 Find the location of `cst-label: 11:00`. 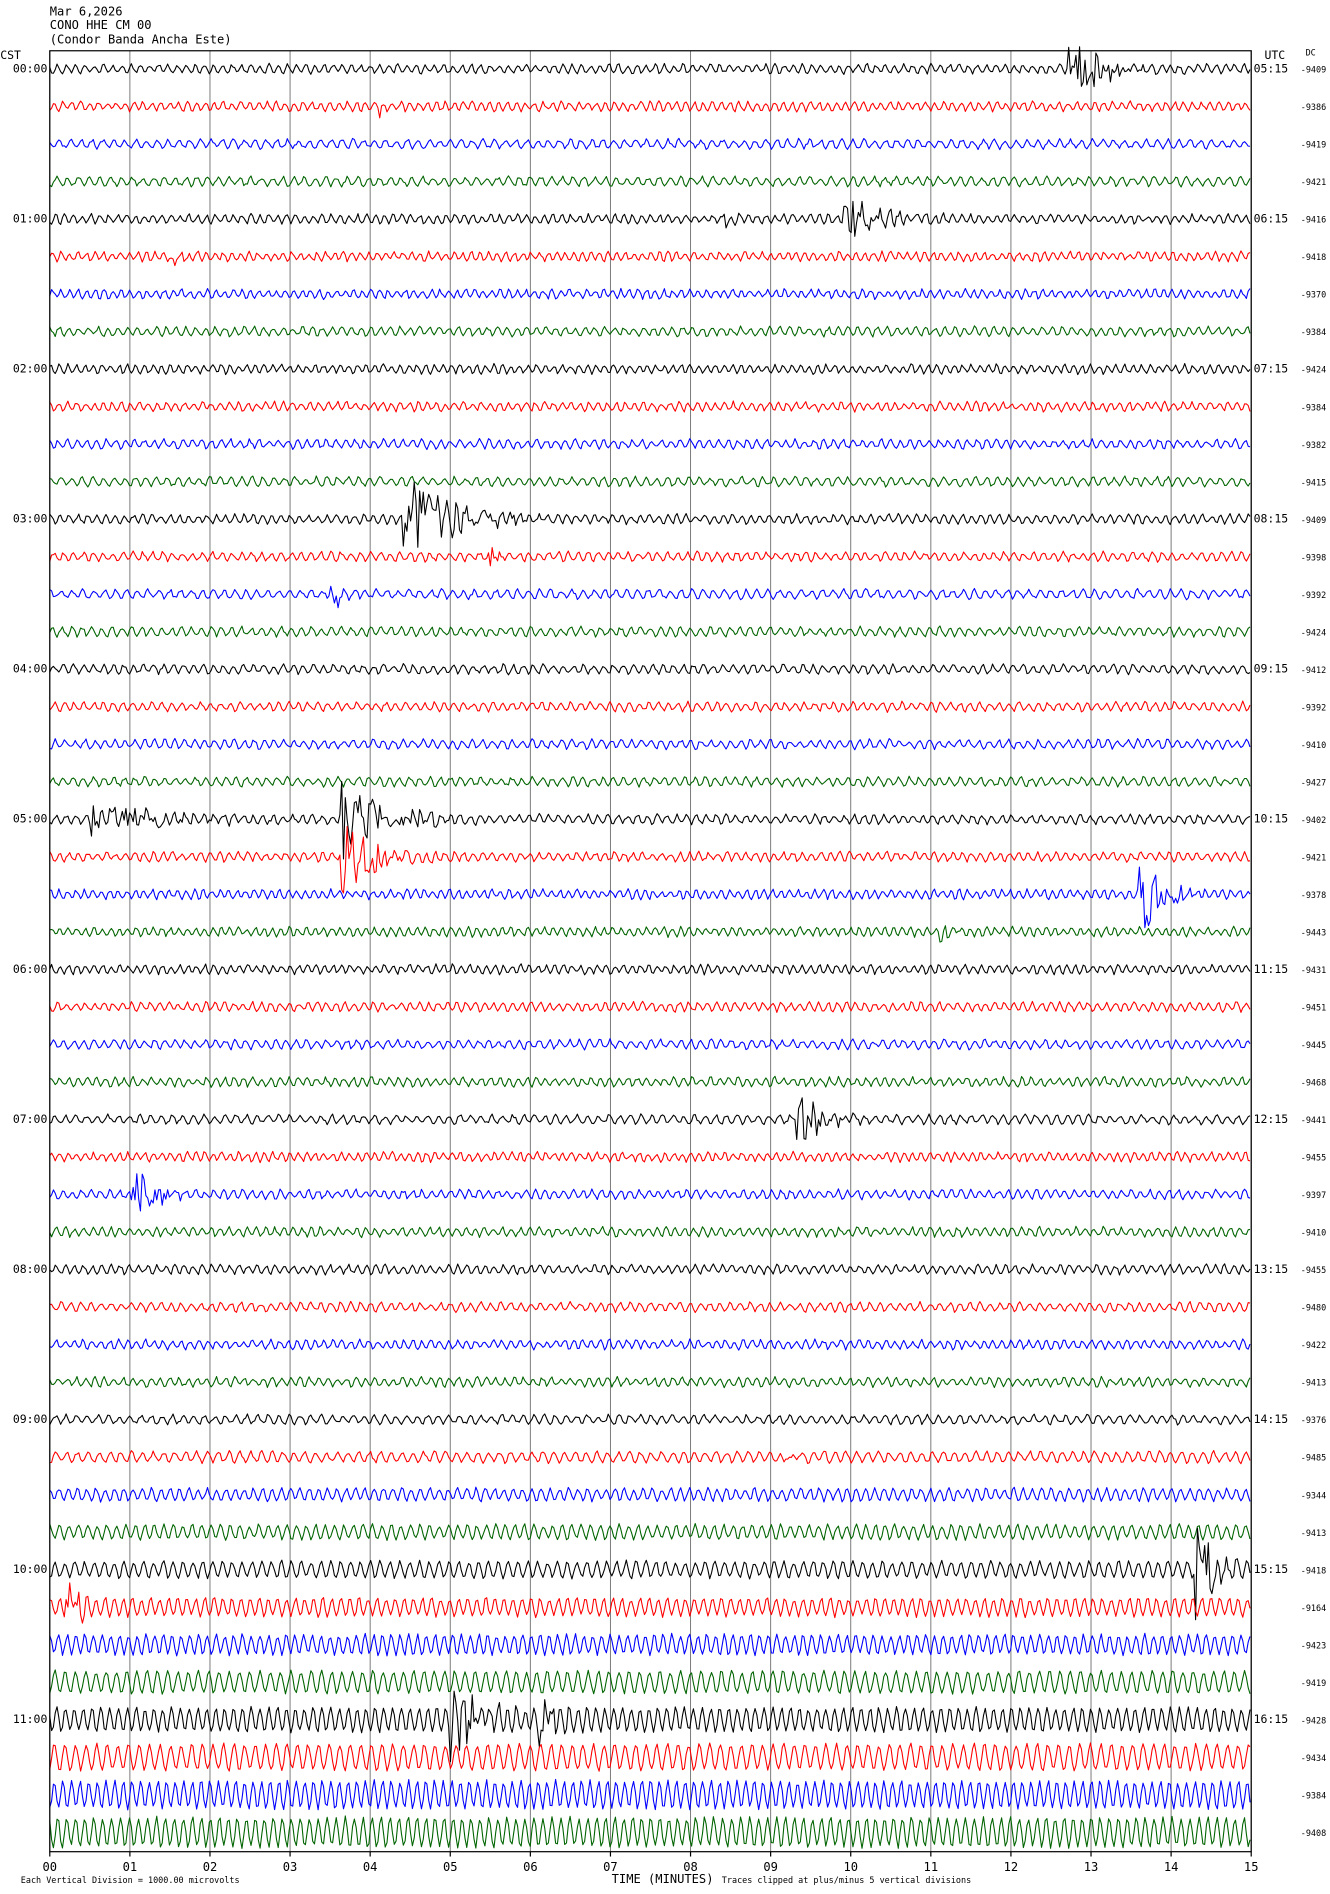

cst-label: 11:00 is located at coordinates (30, 1719).